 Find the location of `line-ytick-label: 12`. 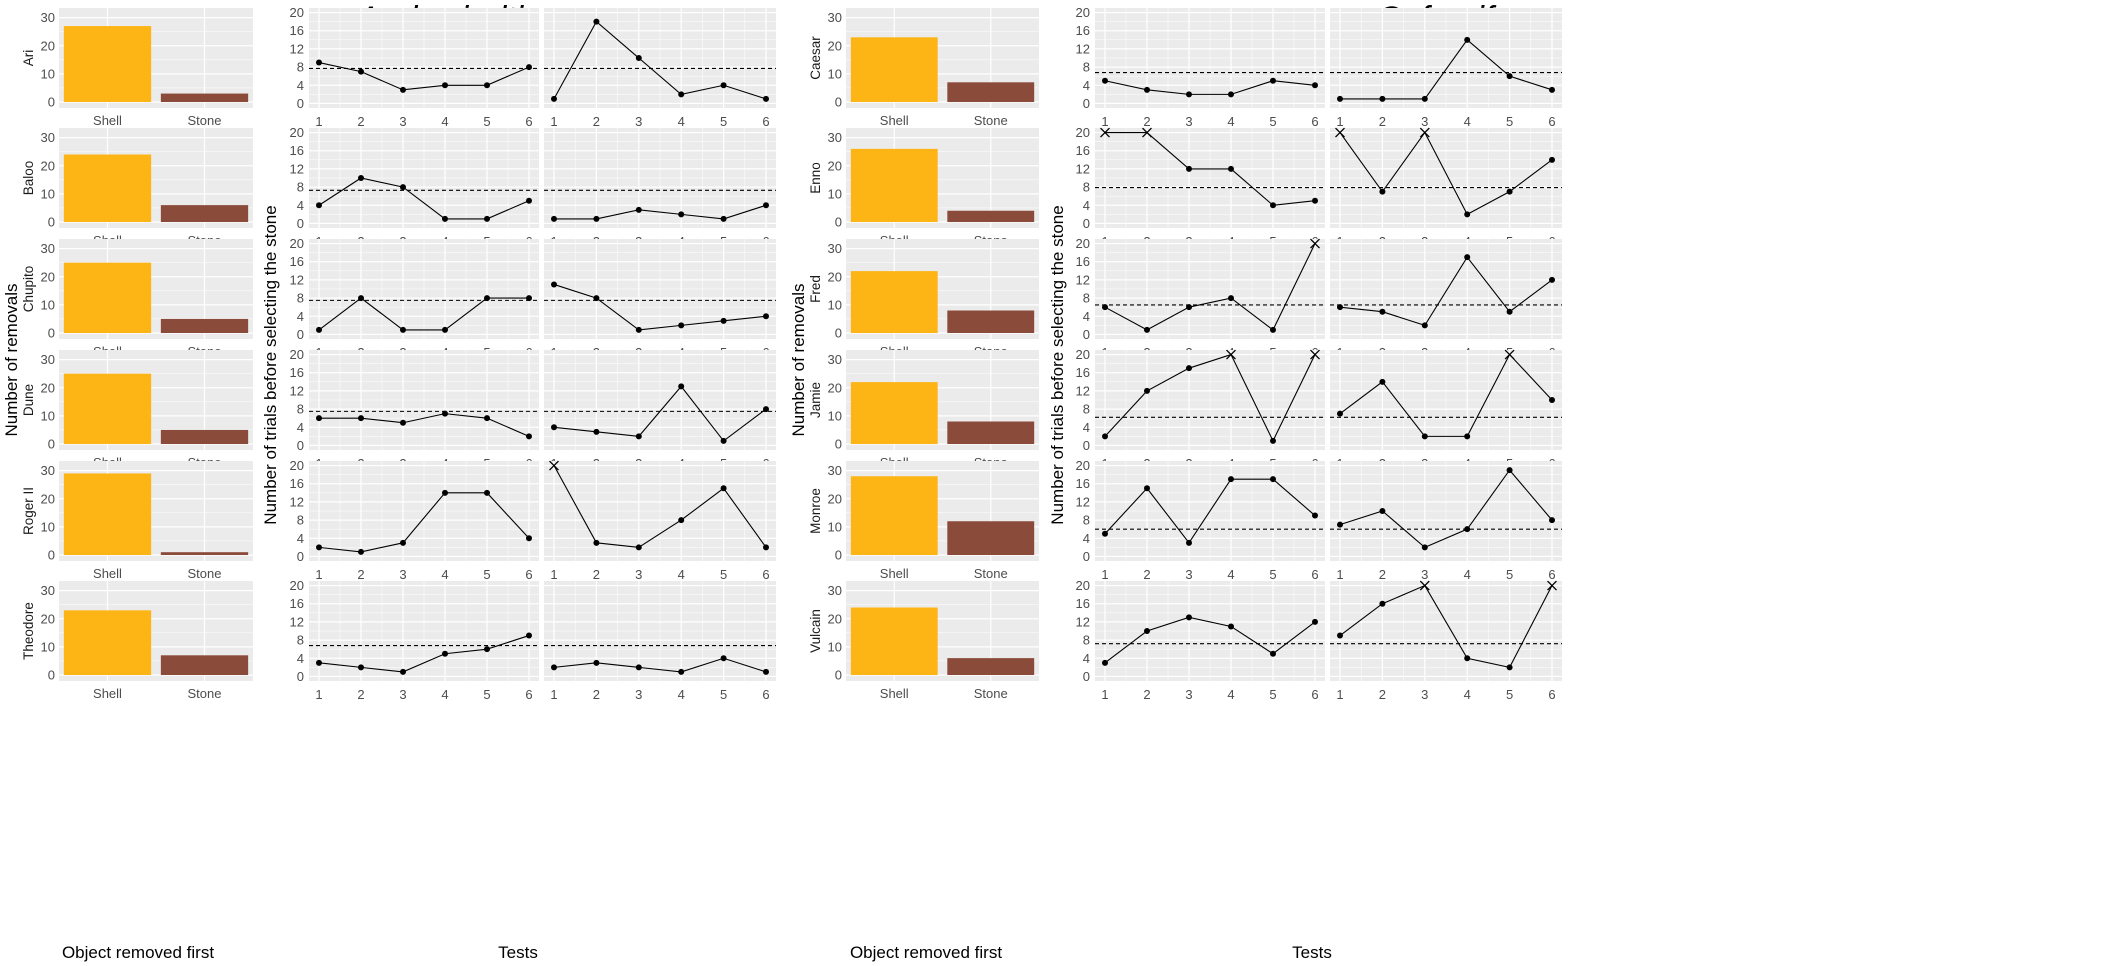

line-ytick-label: 12 is located at coordinates (1083, 48).